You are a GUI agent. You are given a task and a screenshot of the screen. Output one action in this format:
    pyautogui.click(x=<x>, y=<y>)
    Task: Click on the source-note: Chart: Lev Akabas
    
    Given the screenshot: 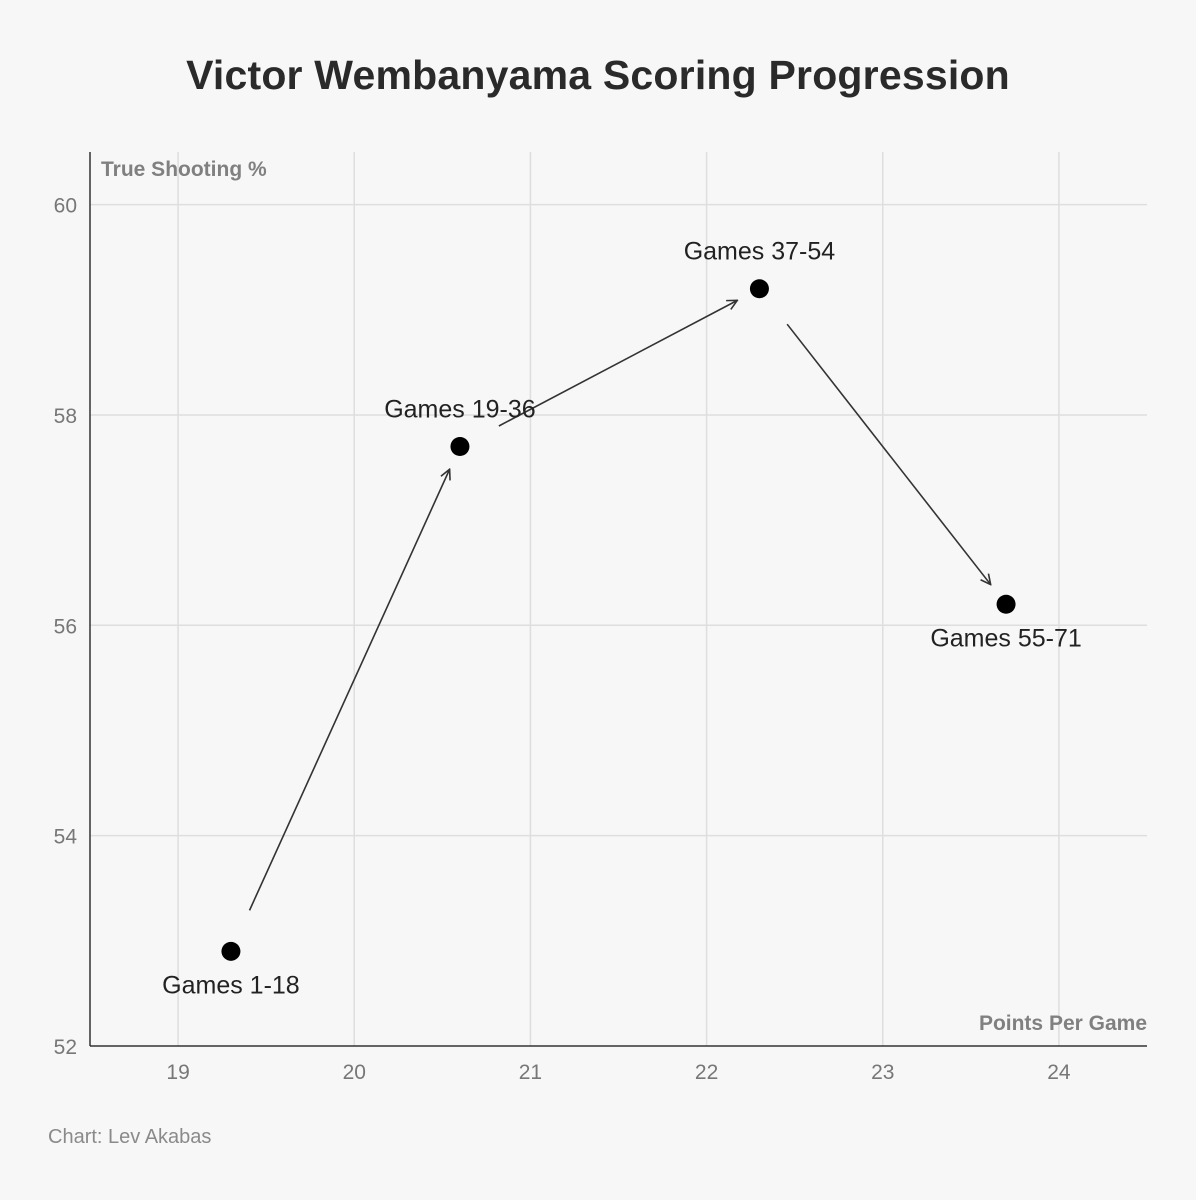 What is the action you would take?
    pyautogui.click(x=130, y=1137)
    